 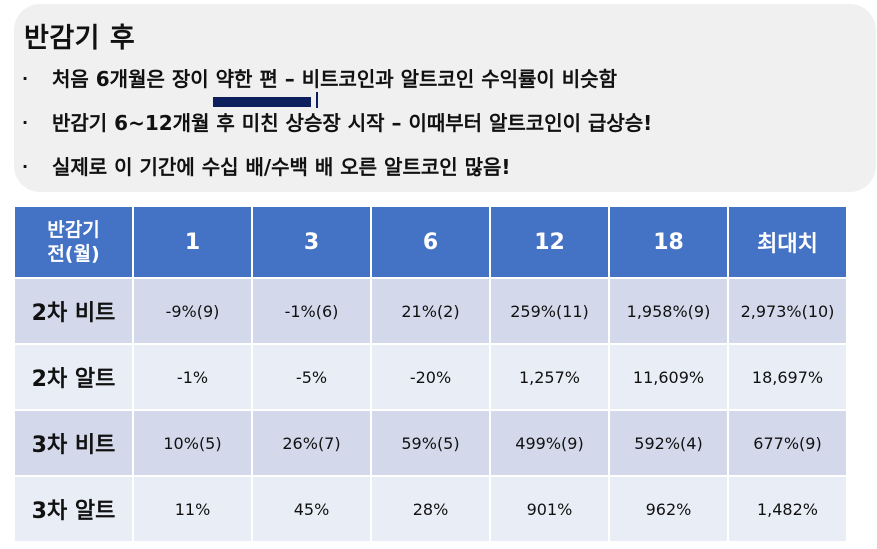 I want to click on table-cell: 59%(5), so click(x=430, y=443).